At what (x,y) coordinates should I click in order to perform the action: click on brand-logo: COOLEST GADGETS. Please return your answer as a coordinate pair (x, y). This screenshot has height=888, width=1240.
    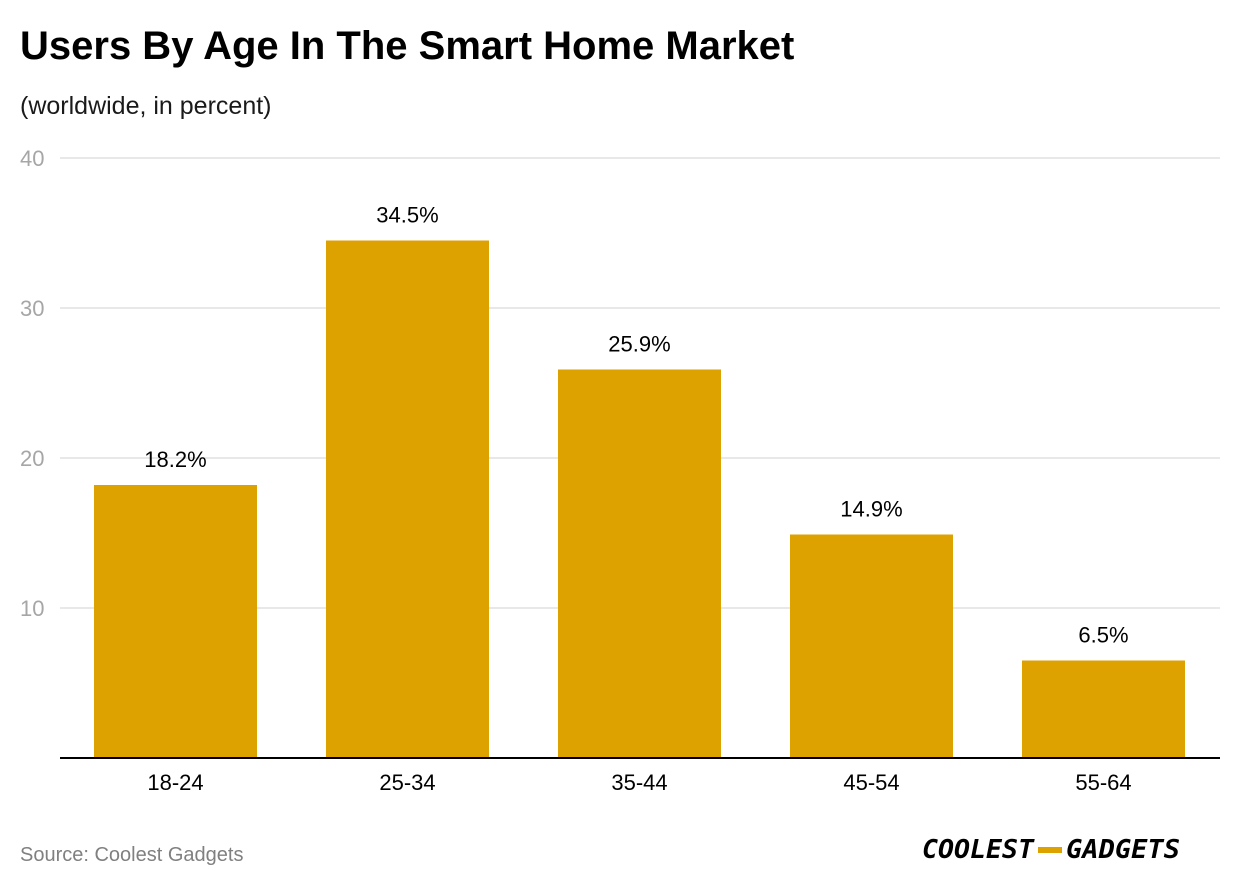
    Looking at the image, I should click on (1051, 850).